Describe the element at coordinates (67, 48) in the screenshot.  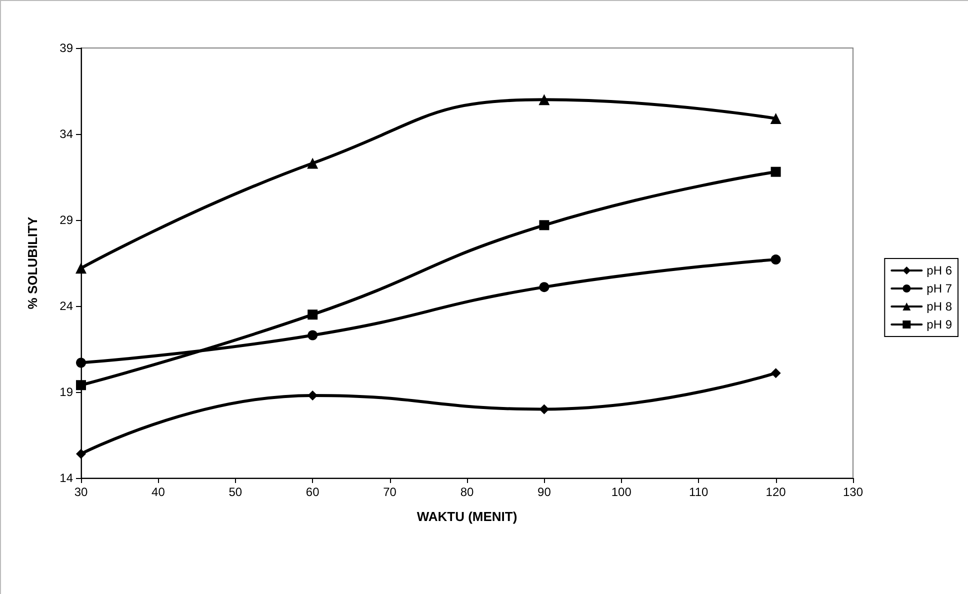
I see `y-tick-label: 39` at that location.